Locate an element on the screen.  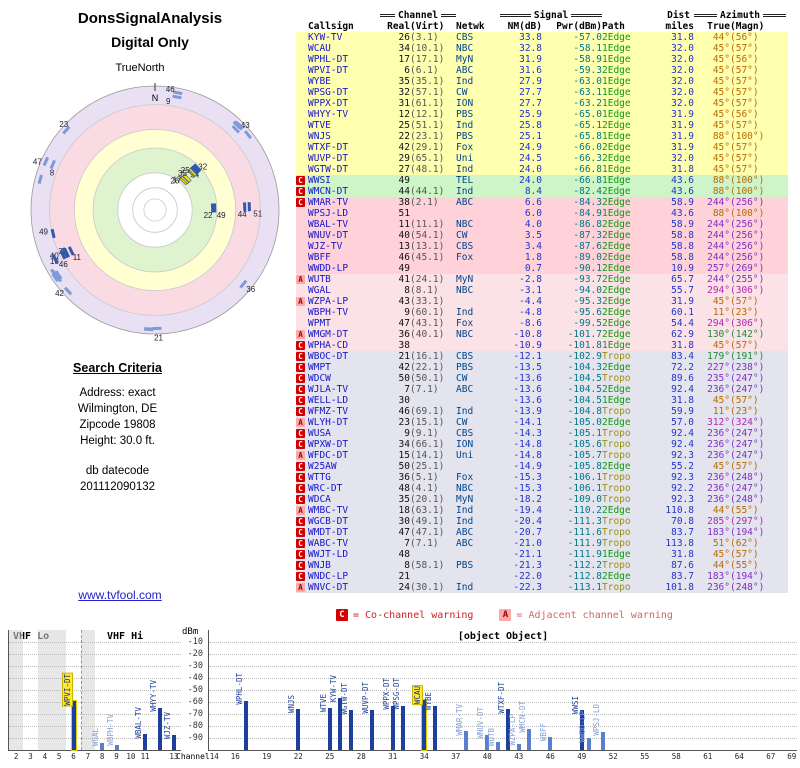
station-label: 42 is located at coordinates (59, 293).